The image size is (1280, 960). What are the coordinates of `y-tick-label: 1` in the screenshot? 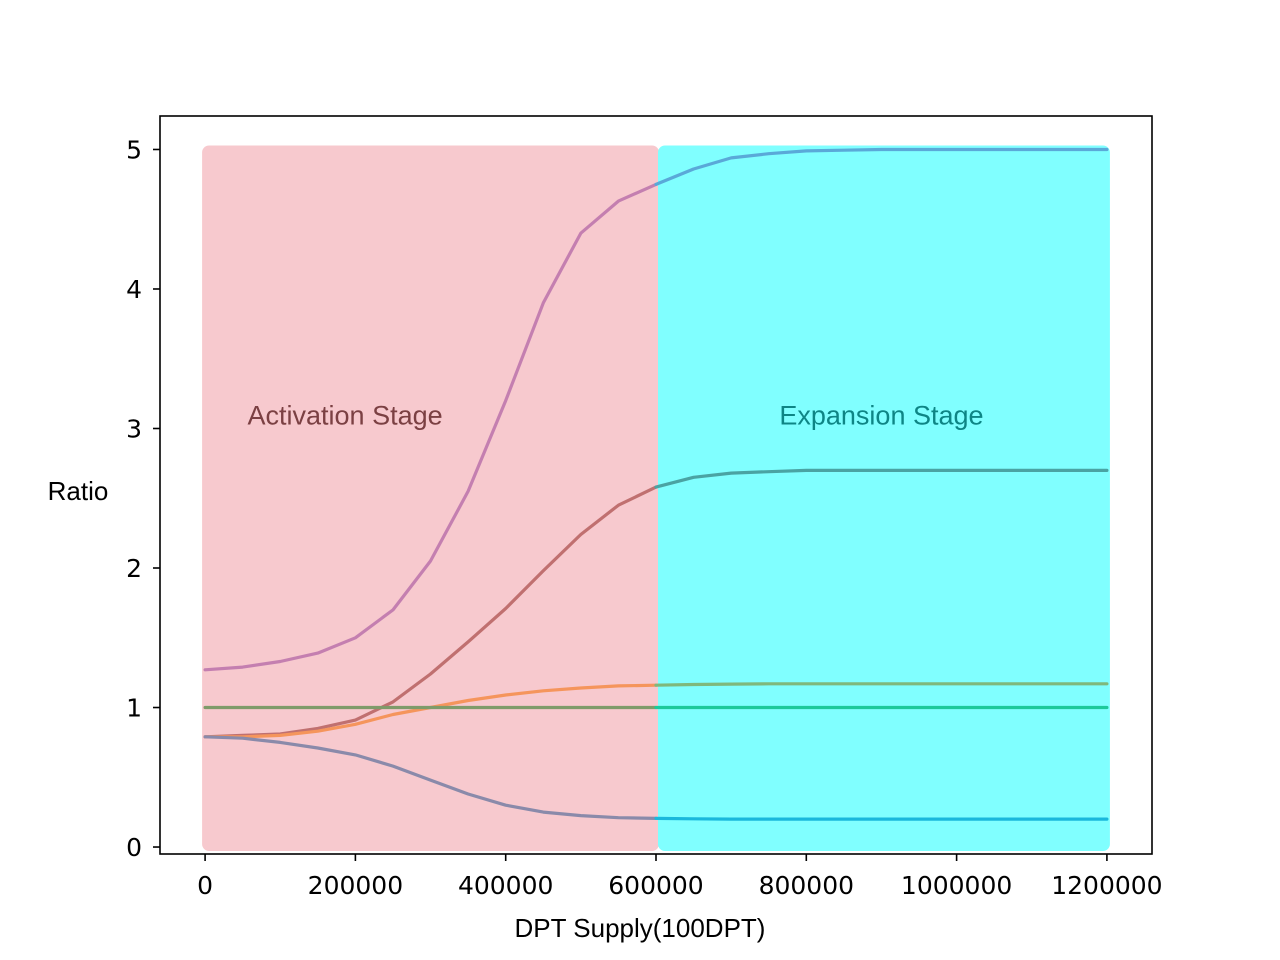 It's located at (134, 708).